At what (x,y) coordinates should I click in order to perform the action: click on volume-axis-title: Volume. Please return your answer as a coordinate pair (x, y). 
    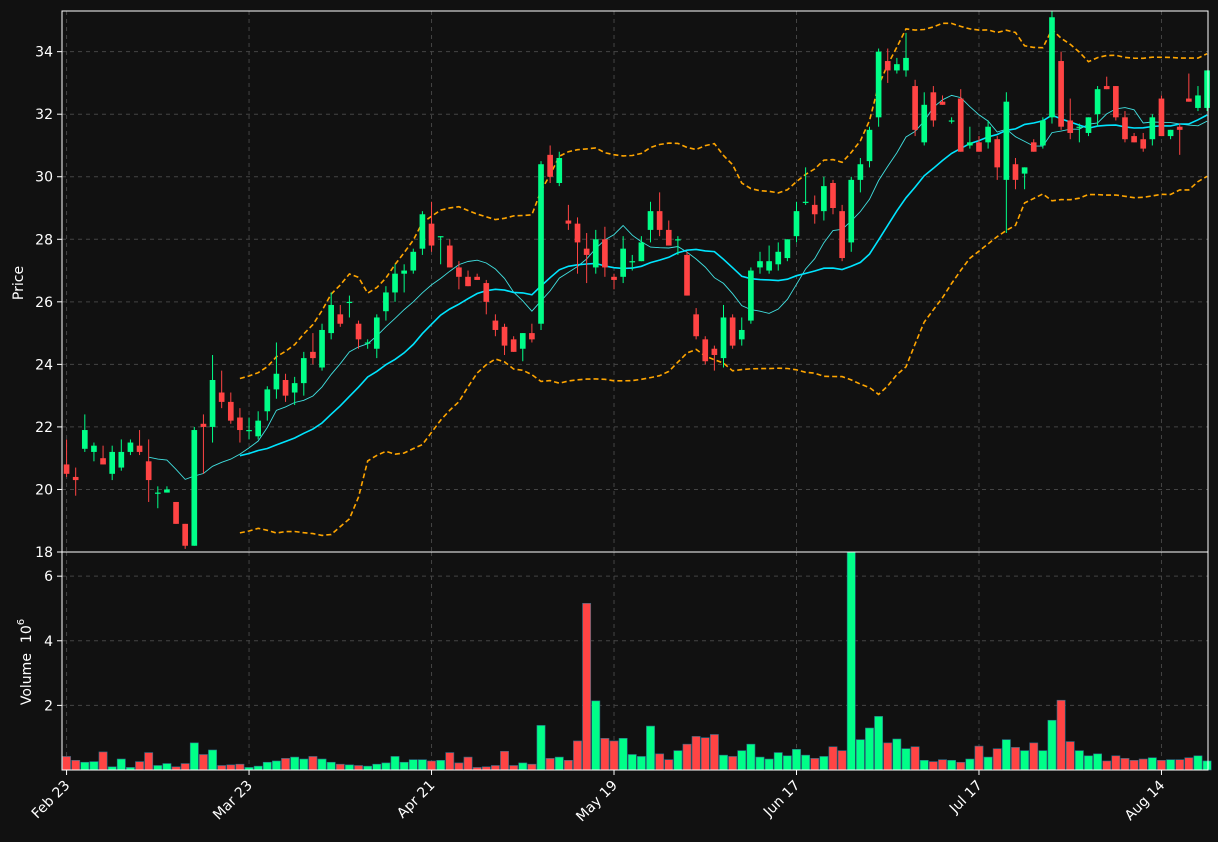
    Looking at the image, I should click on (27, 679).